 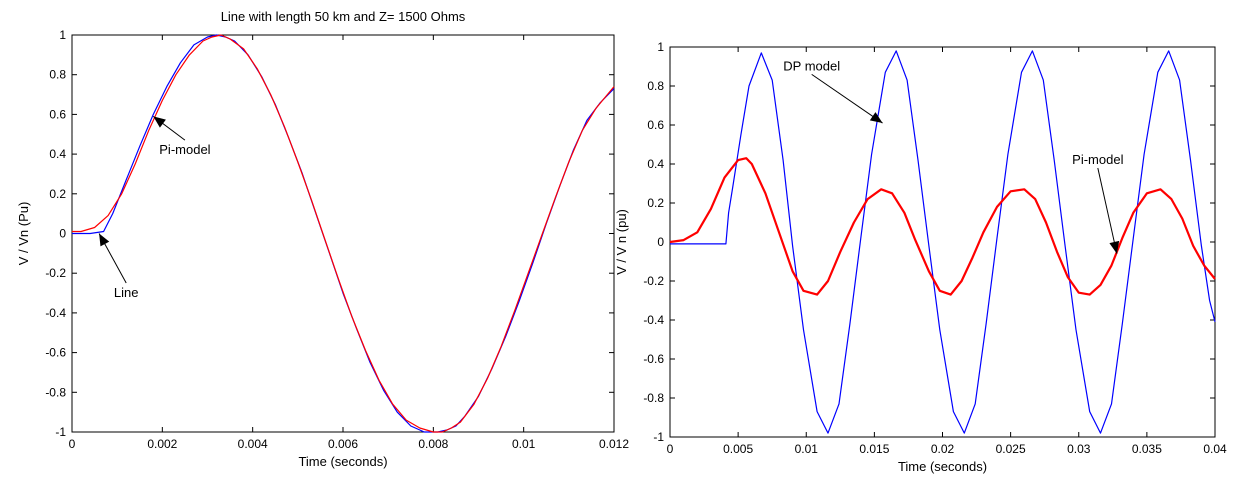 I want to click on annotation-label: Line, so click(x=126, y=292).